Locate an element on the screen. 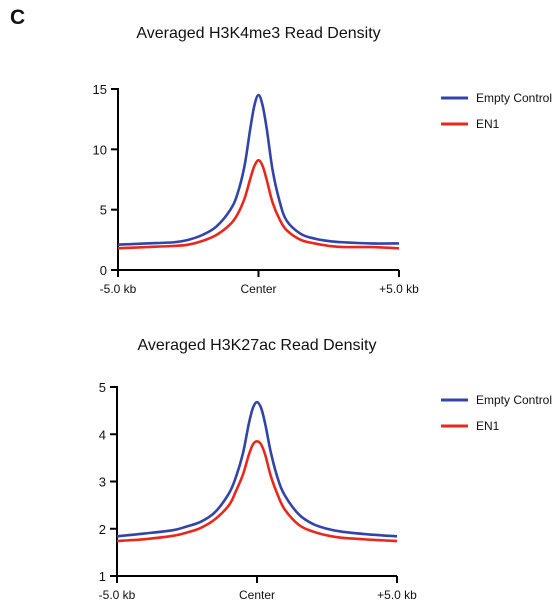  y-tick-label: 1 is located at coordinates (102, 576).